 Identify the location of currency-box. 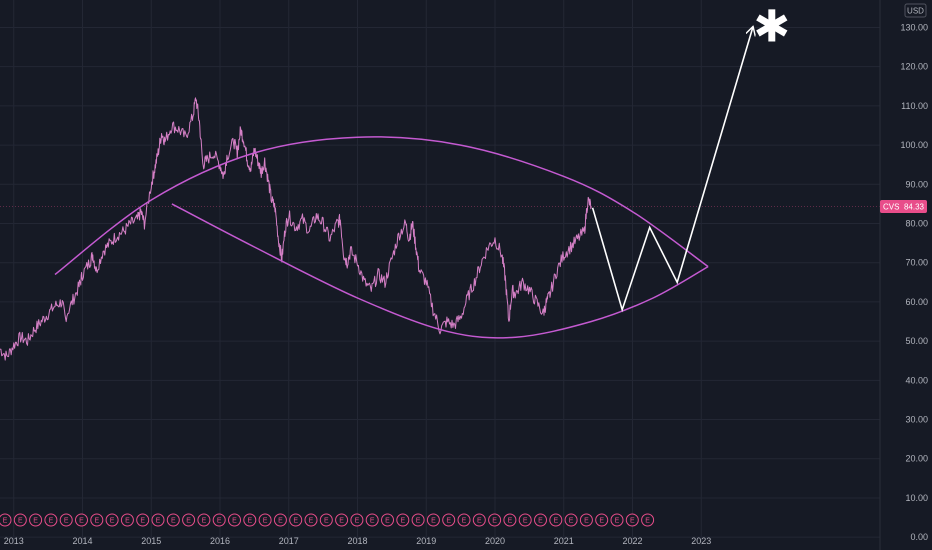
(915, 10).